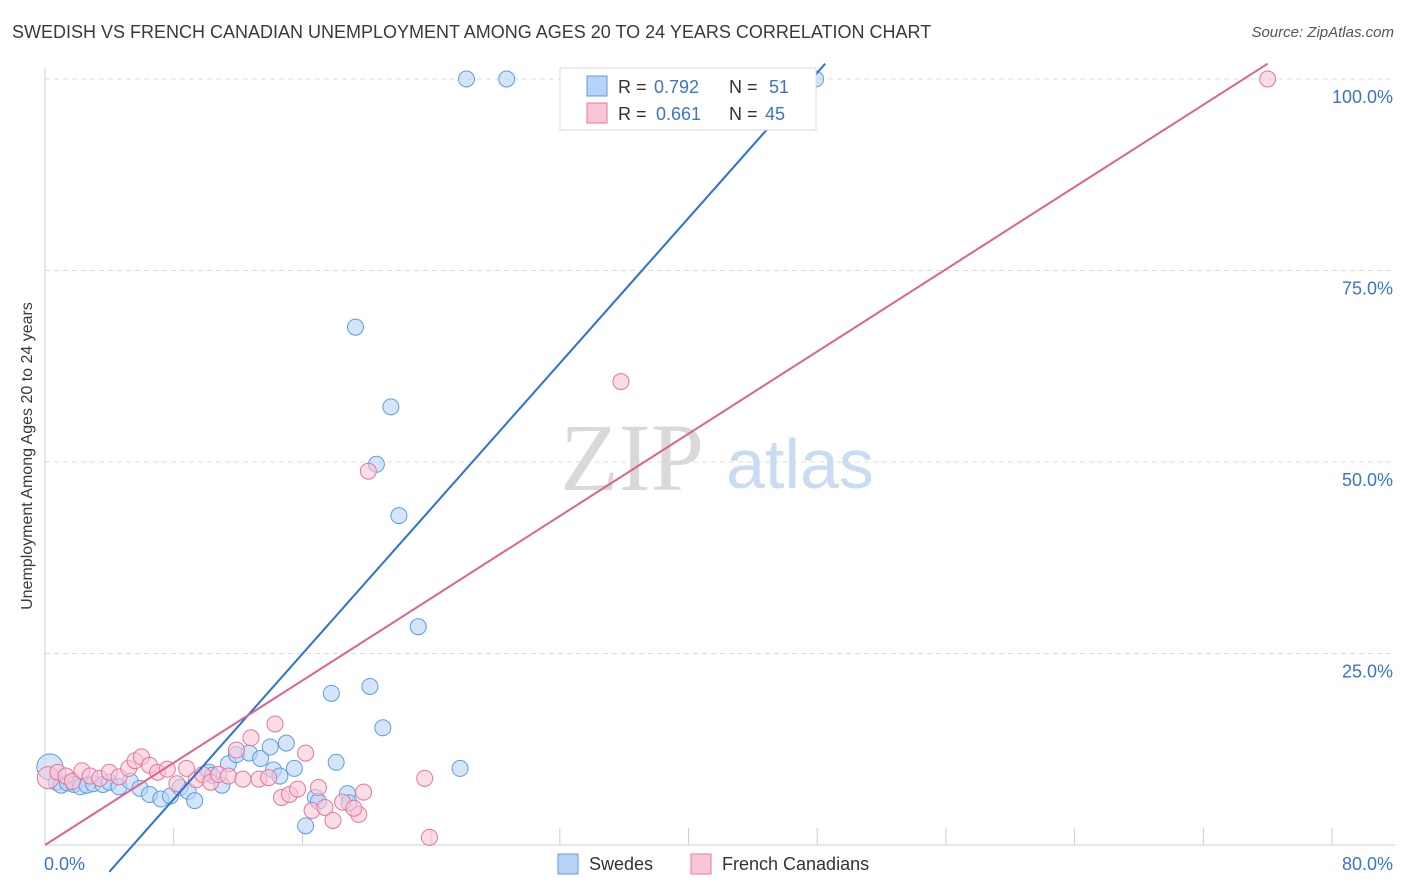 This screenshot has height=892, width=1406. What do you see at coordinates (701, 864) in the screenshot?
I see `bottom-legend-swatch-french-canadians` at bounding box center [701, 864].